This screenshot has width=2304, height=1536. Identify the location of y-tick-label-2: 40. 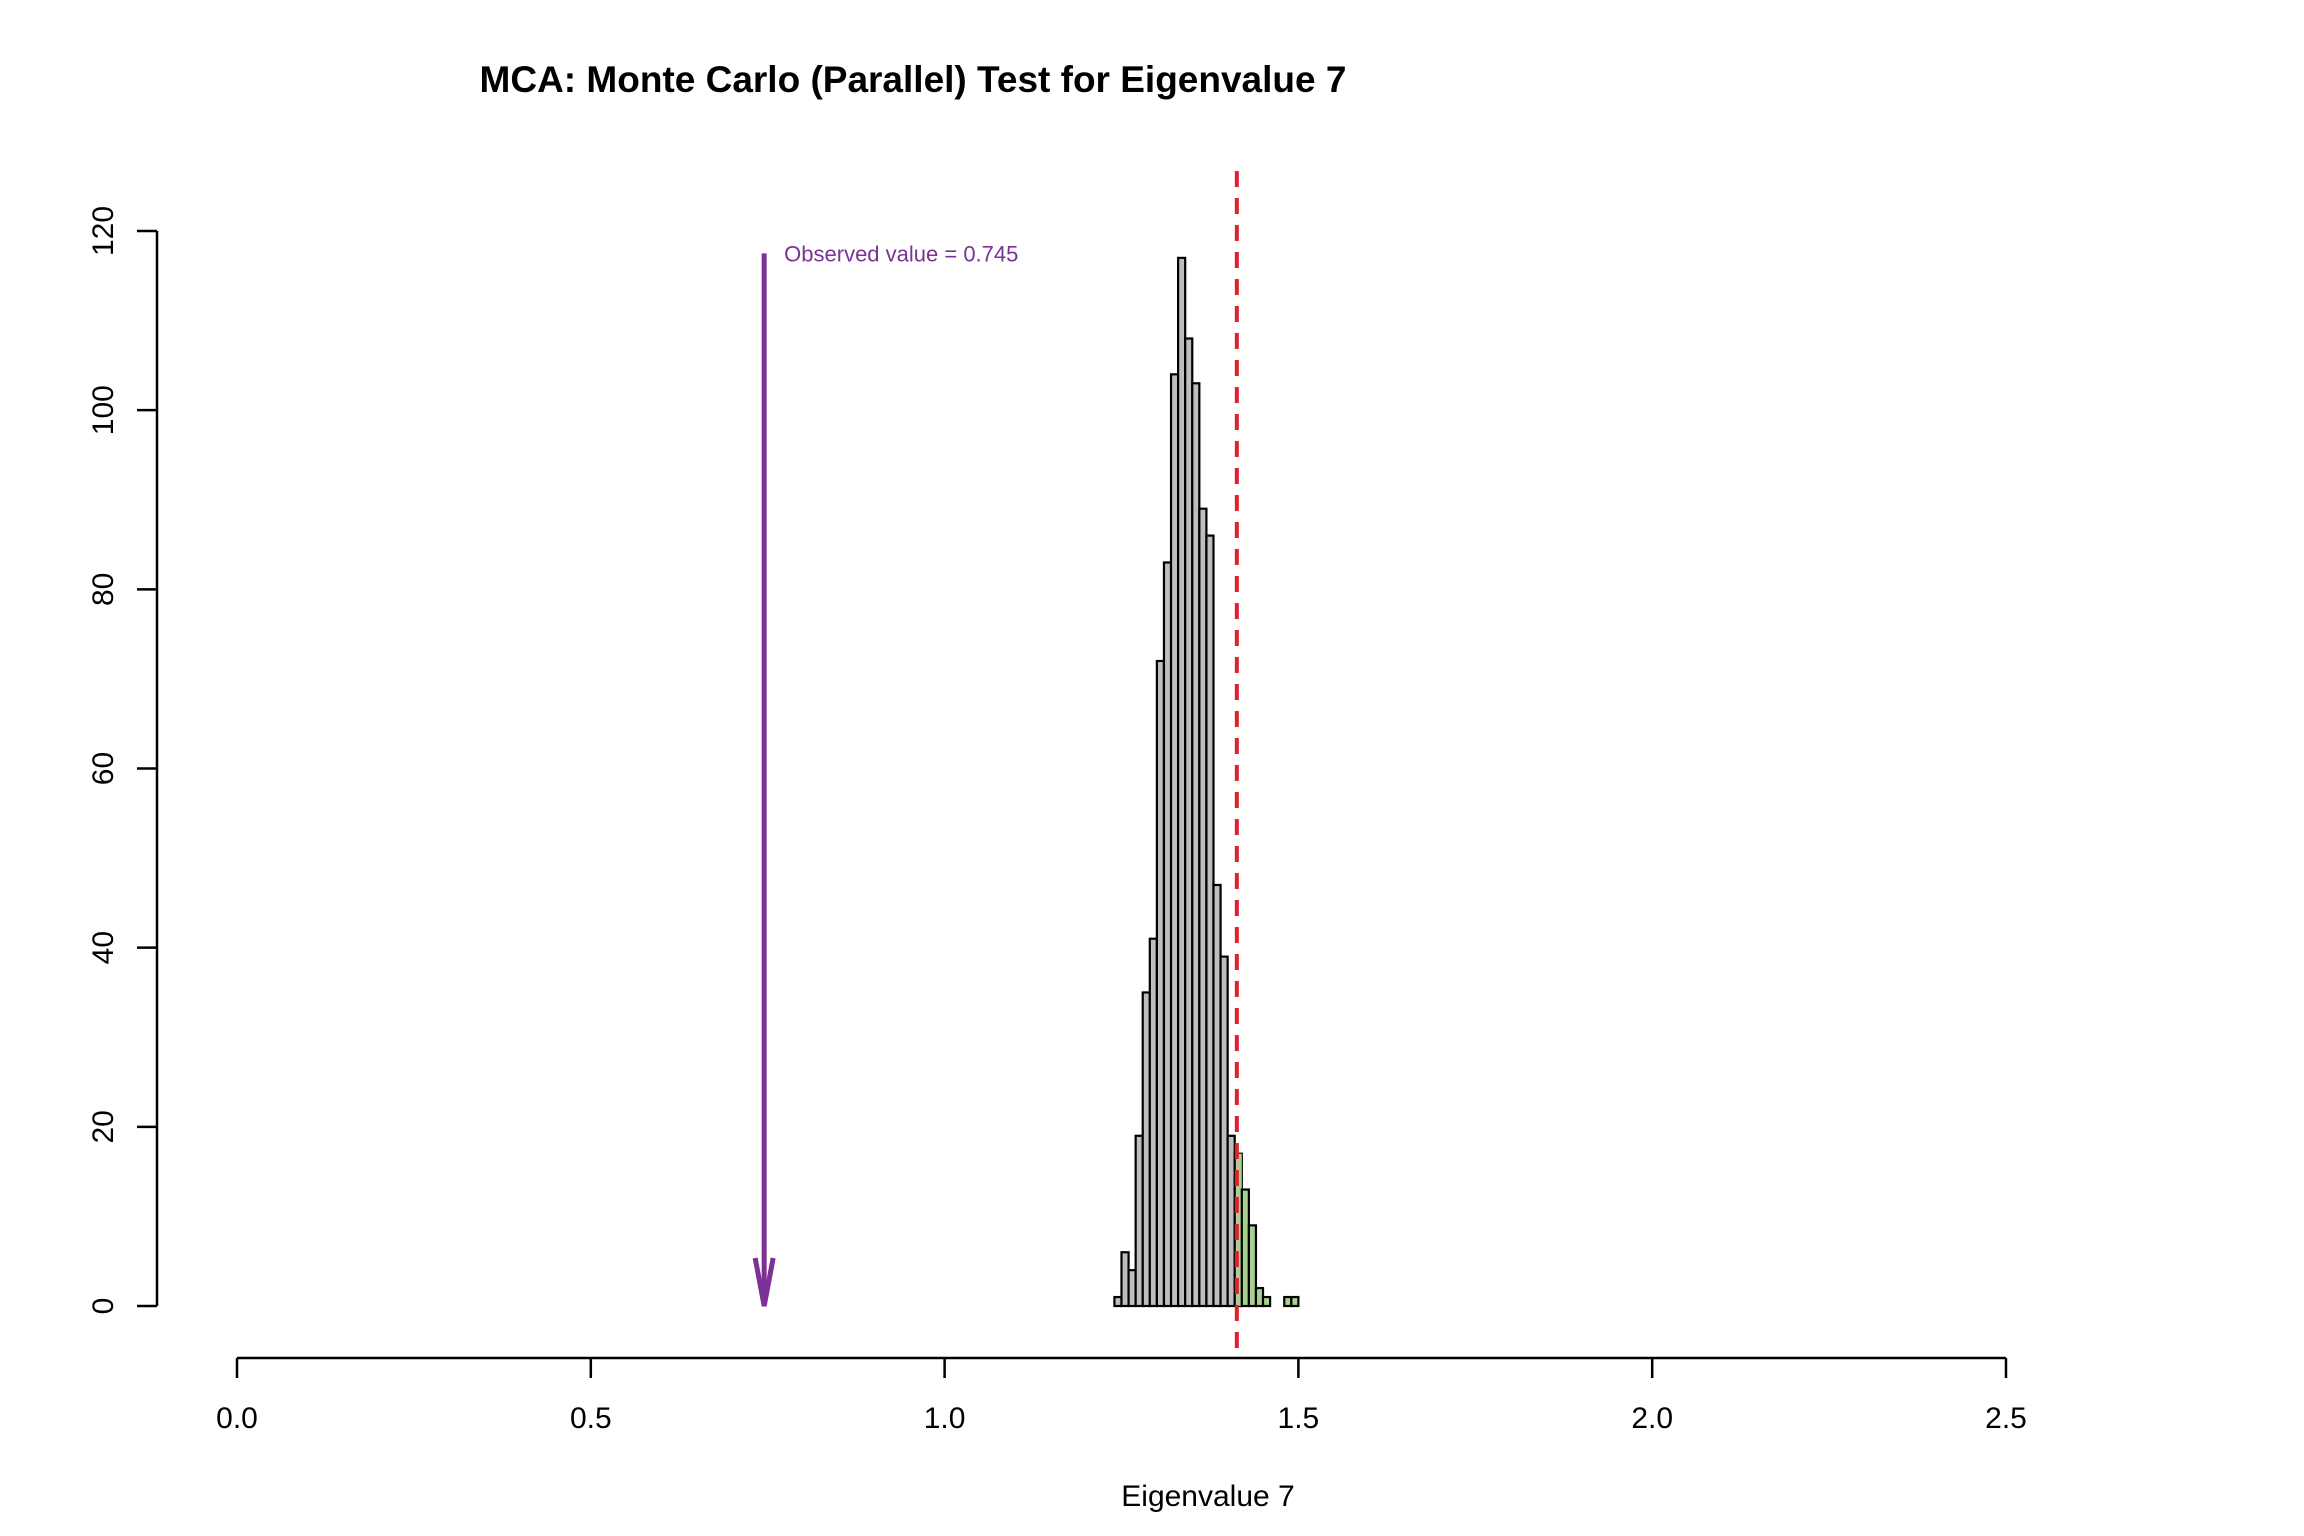
(103, 947).